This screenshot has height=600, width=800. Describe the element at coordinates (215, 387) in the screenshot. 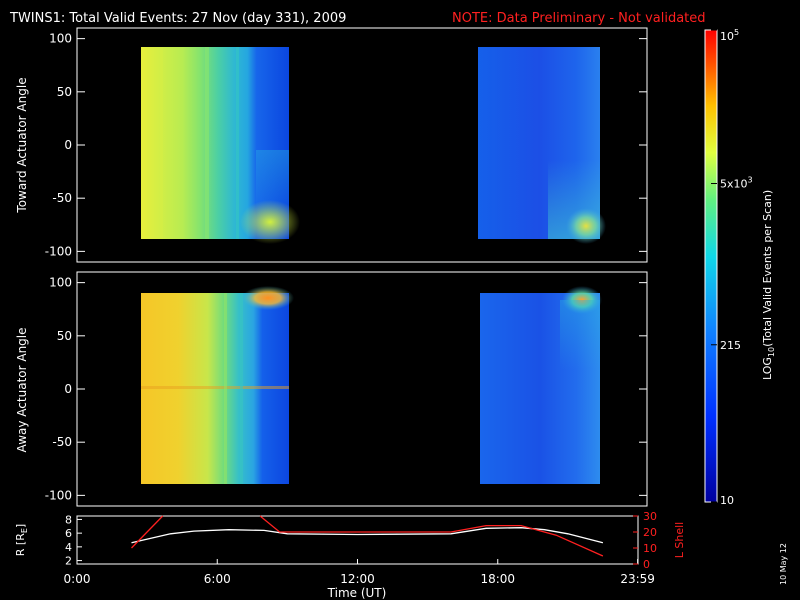

I see `away-block-early-band` at that location.